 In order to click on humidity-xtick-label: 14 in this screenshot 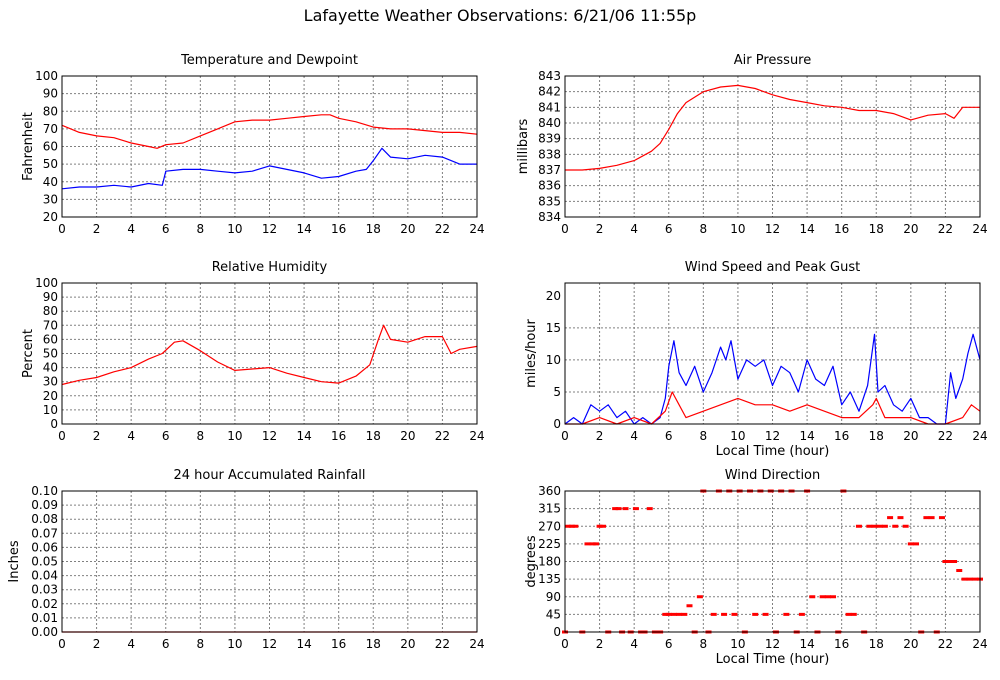, I will do `click(303, 436)`.